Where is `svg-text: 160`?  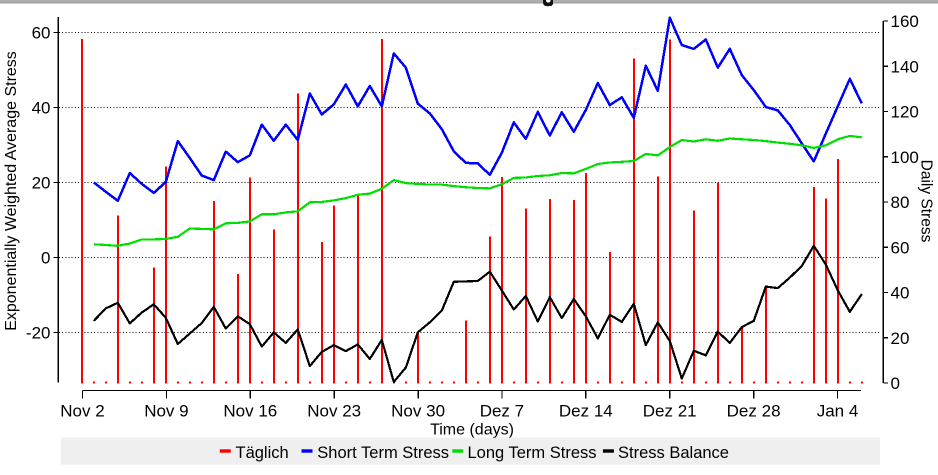 svg-text: 160 is located at coordinates (905, 21).